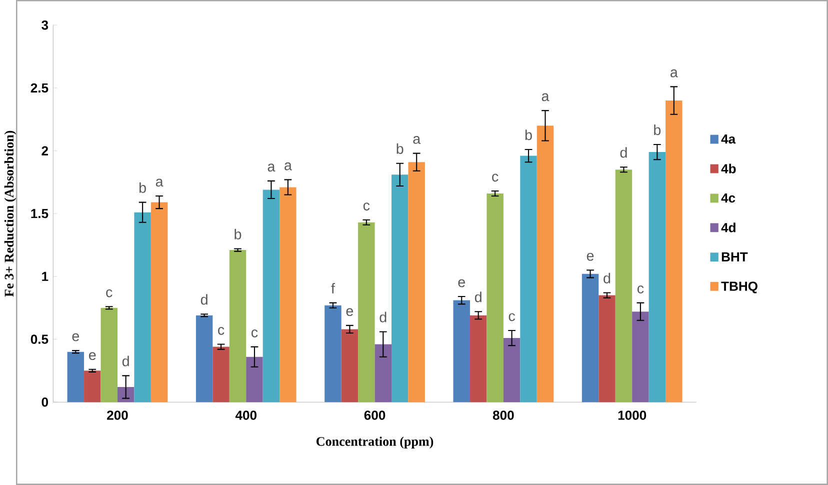 The width and height of the screenshot is (828, 485). What do you see at coordinates (245, 415) in the screenshot?
I see `x-tick-label: 400` at bounding box center [245, 415].